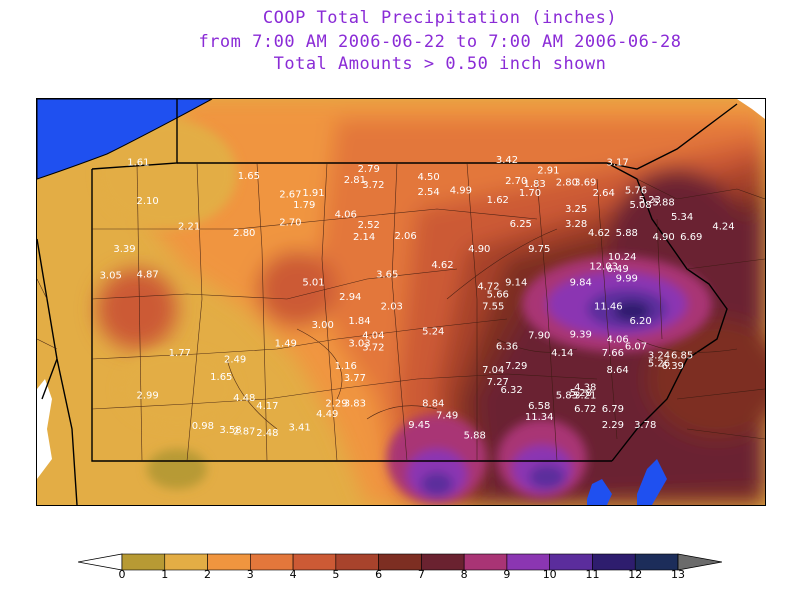 This screenshot has width=800, height=600. Describe the element at coordinates (617, 340) in the screenshot. I see `station-value: 4.06` at that location.